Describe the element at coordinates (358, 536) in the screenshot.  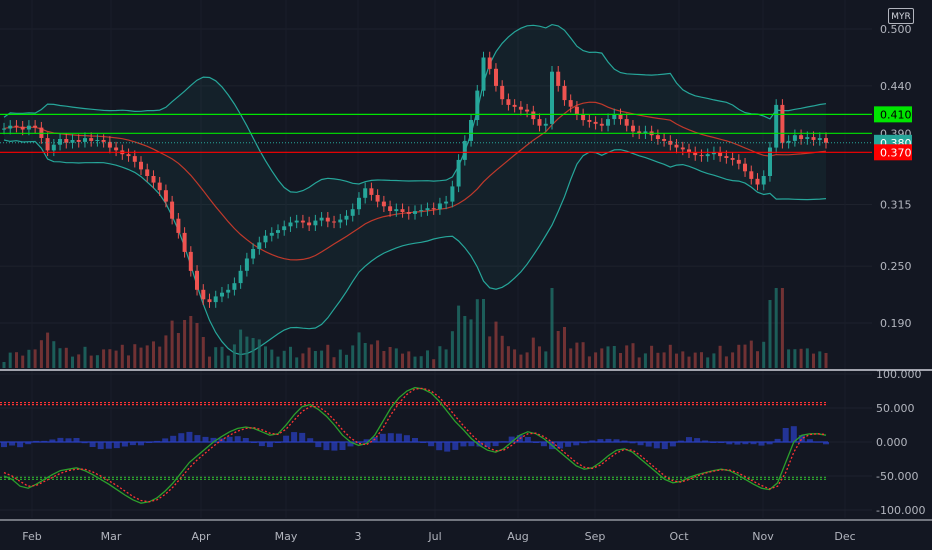
I see `time-tick-label: 3` at that location.